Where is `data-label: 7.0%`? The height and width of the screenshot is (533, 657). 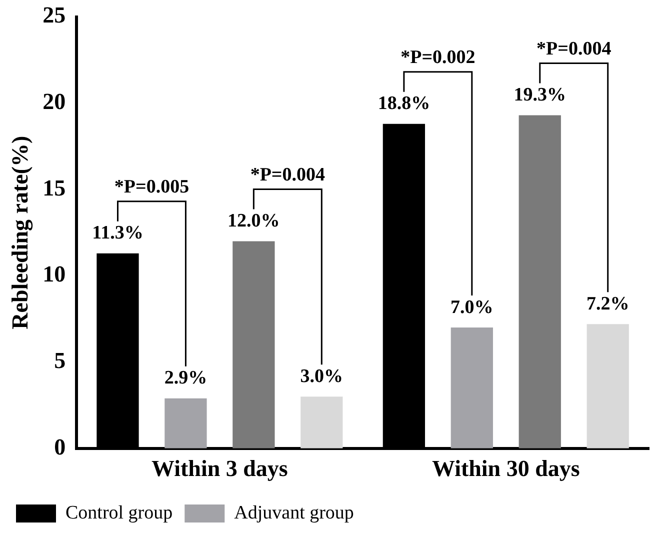 data-label: 7.0% is located at coordinates (472, 307).